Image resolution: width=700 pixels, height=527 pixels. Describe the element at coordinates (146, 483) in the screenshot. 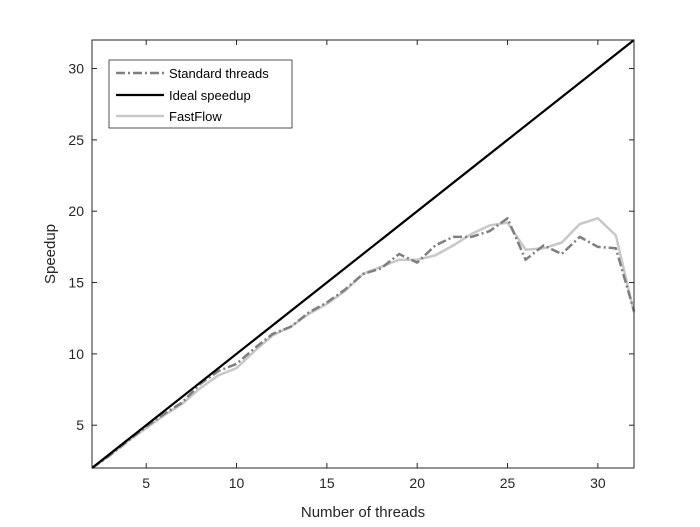

I see `x-tick-label: 5` at that location.